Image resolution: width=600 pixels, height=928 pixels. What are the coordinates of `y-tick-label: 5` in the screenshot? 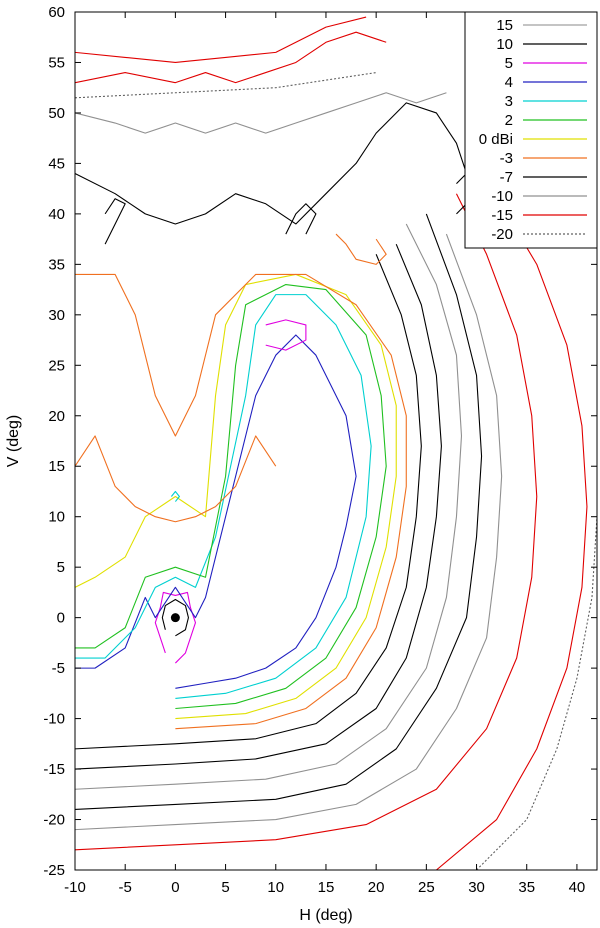 It's located at (61, 567).